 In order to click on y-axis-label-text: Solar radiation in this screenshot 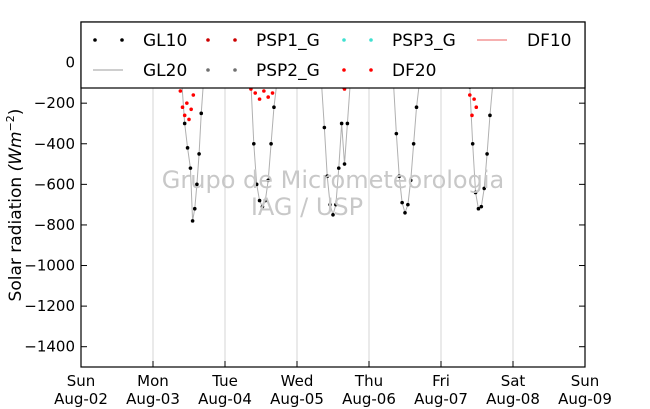, I will do `click(16, 239)`.